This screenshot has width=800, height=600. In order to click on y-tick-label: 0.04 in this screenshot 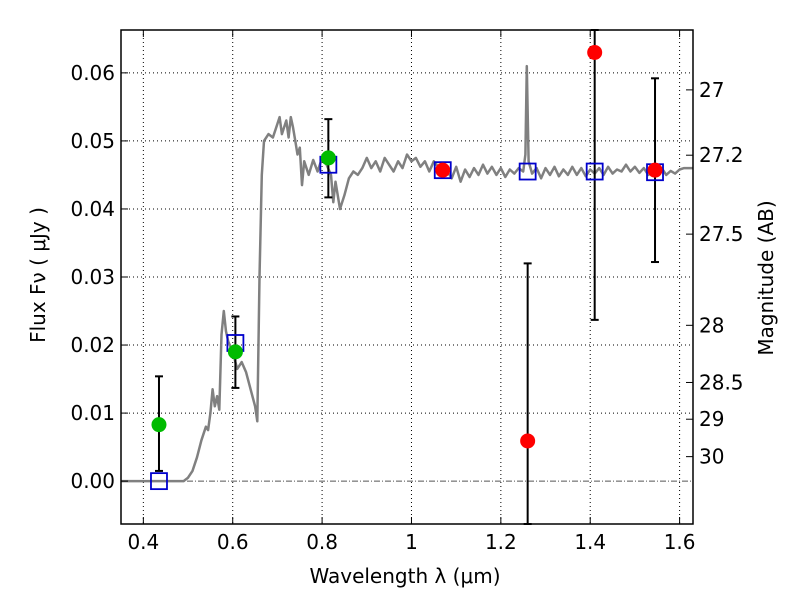, I will do `click(92, 209)`.